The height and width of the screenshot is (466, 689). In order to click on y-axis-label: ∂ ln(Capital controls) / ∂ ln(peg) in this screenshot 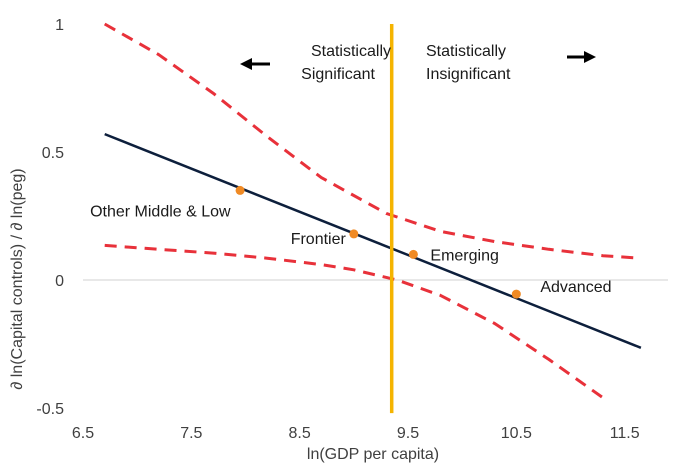, I will do `click(17, 278)`.